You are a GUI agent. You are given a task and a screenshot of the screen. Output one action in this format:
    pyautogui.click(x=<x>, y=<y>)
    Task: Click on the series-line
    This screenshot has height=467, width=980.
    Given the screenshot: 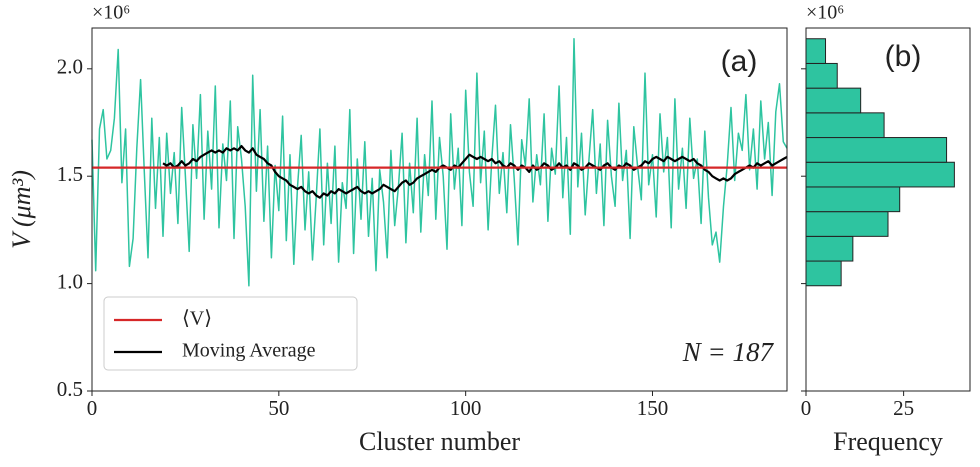 What is the action you would take?
    pyautogui.click(x=475, y=172)
    